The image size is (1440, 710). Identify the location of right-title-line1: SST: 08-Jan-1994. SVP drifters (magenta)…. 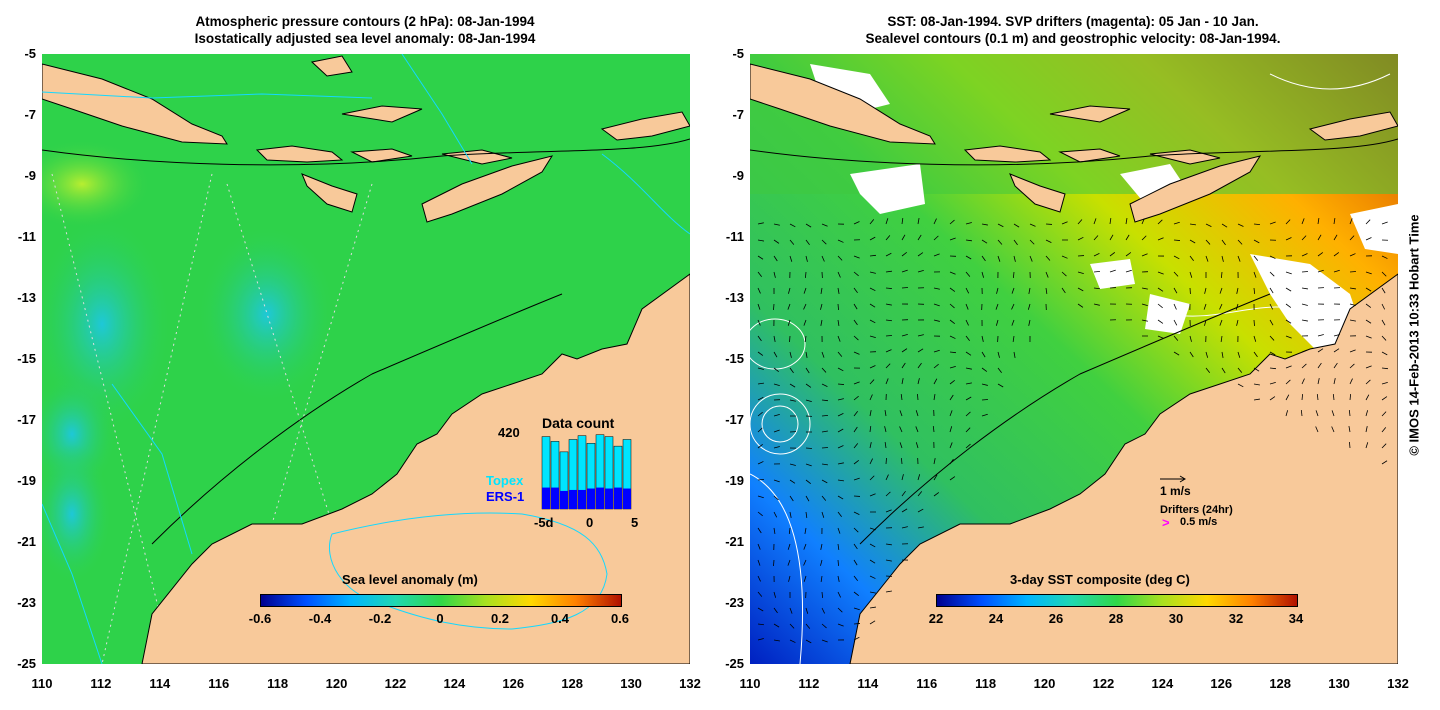
(1073, 21).